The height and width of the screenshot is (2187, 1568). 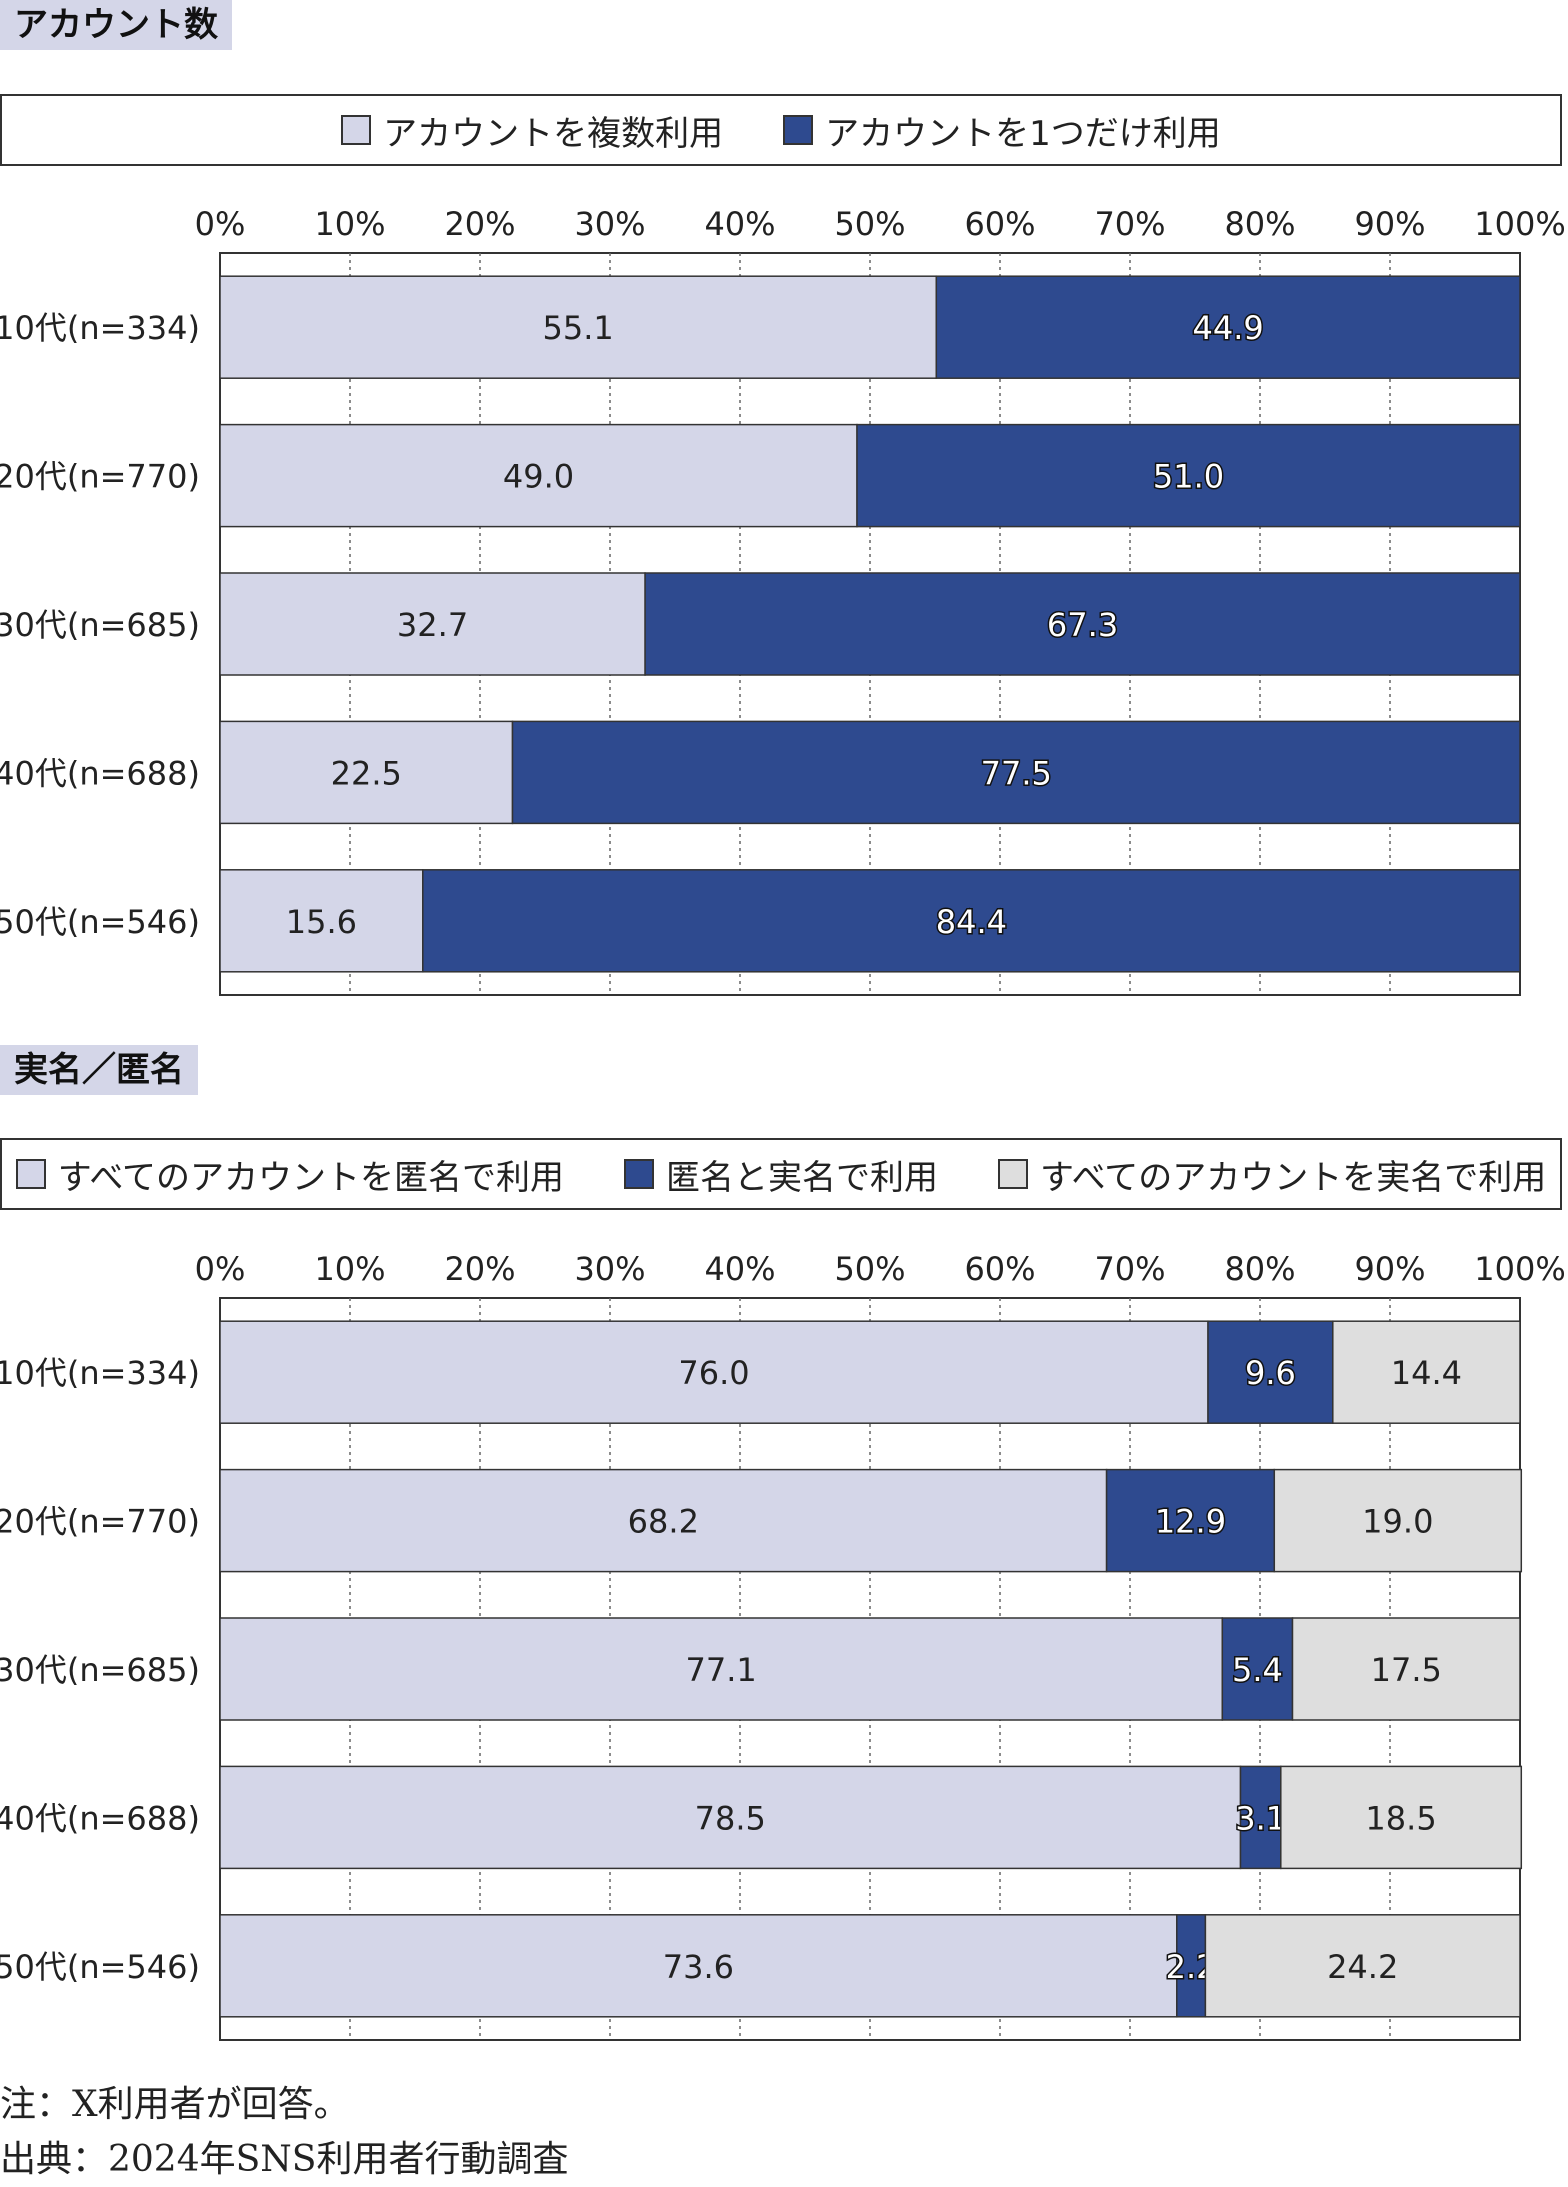 I want to click on legend-label-single: アカウントを1つだけ利用, so click(x=1023, y=133).